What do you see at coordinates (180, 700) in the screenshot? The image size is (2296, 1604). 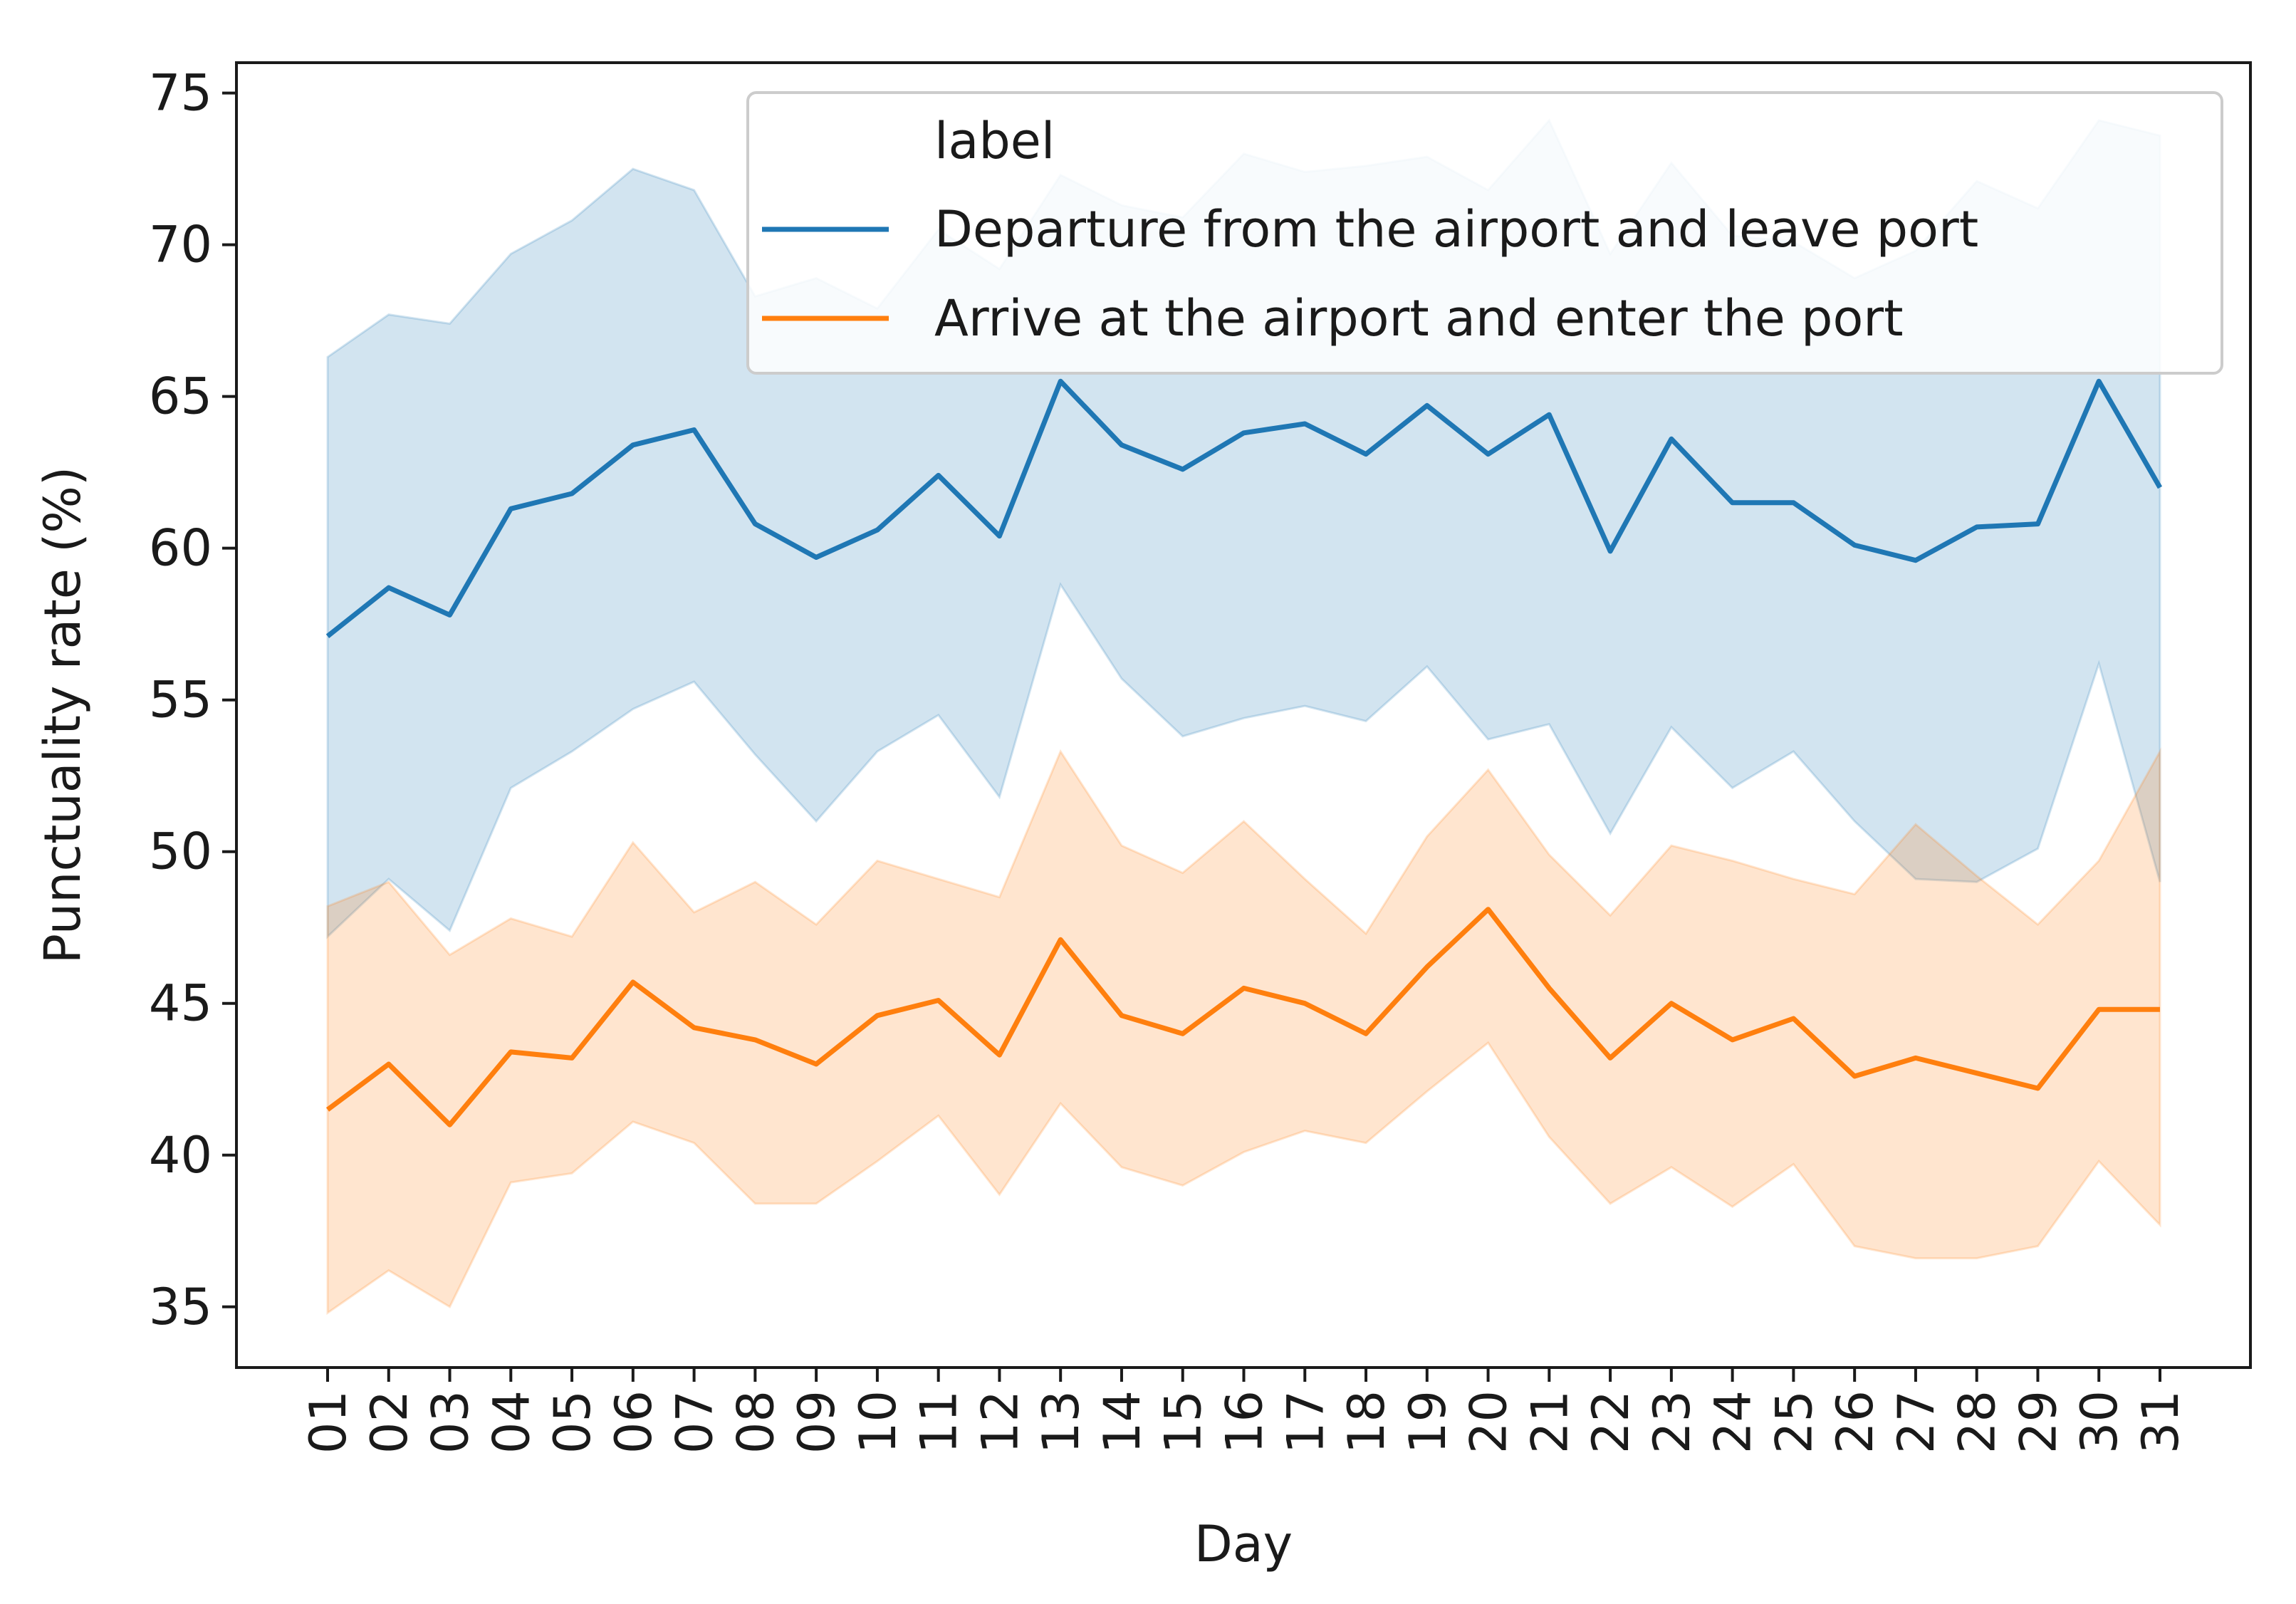 I see `y-tick-label: 55` at bounding box center [180, 700].